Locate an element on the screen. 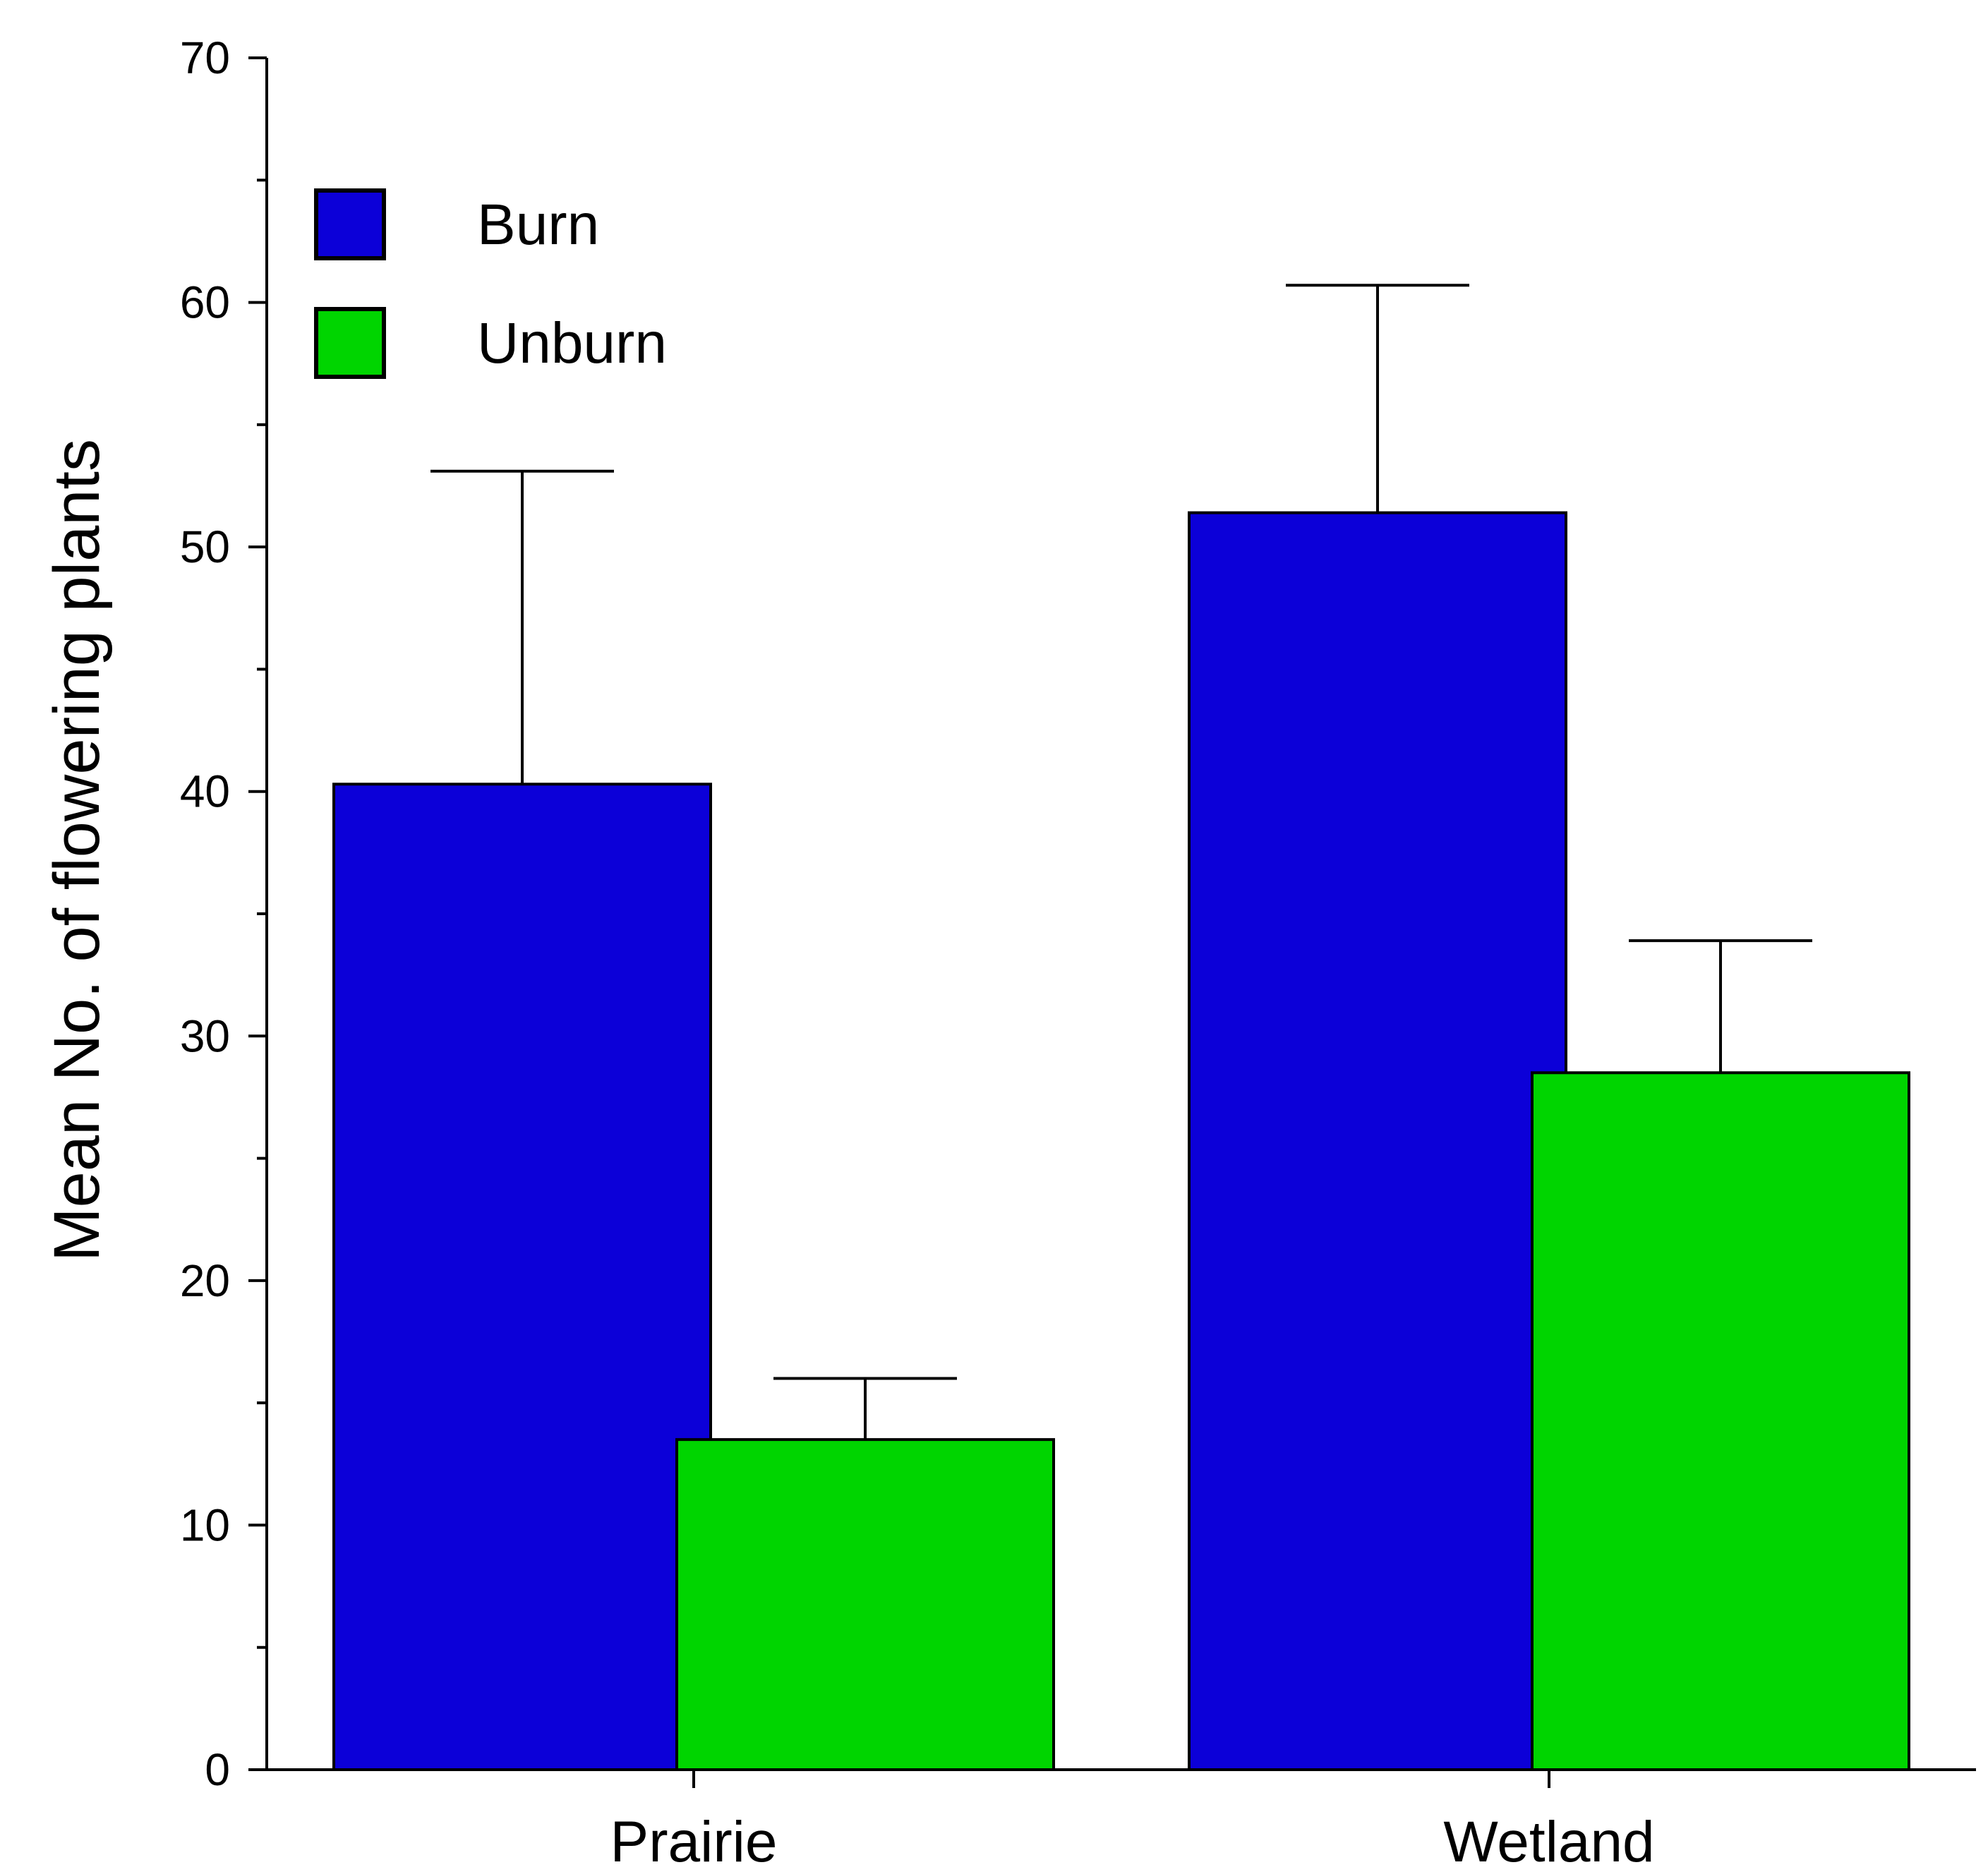 The image size is (1988, 1872). bar-unburn-wetland is located at coordinates (1720, 1422).